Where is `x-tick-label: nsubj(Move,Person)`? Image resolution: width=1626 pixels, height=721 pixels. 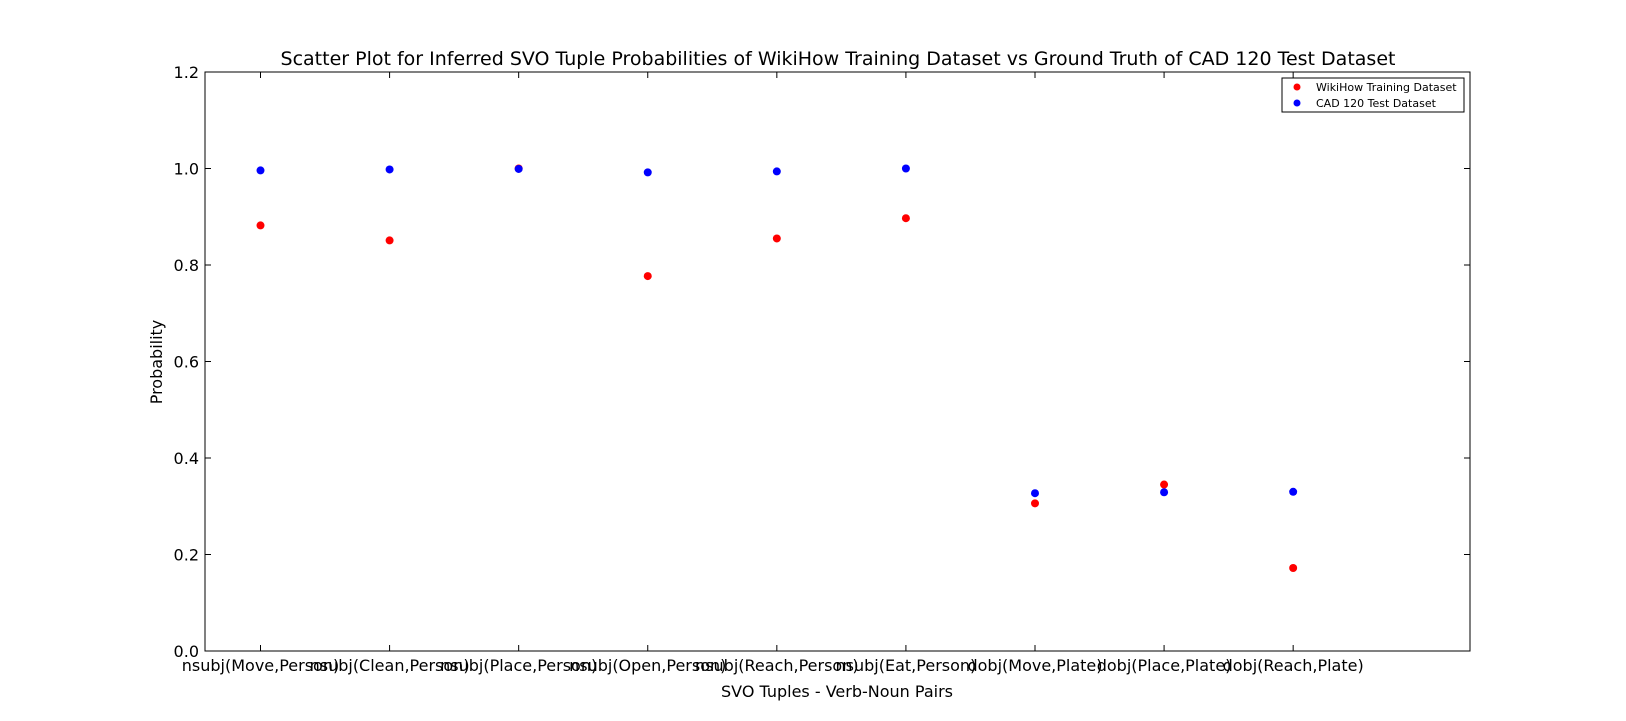
x-tick-label: nsubj(Move,Person) is located at coordinates (260, 665).